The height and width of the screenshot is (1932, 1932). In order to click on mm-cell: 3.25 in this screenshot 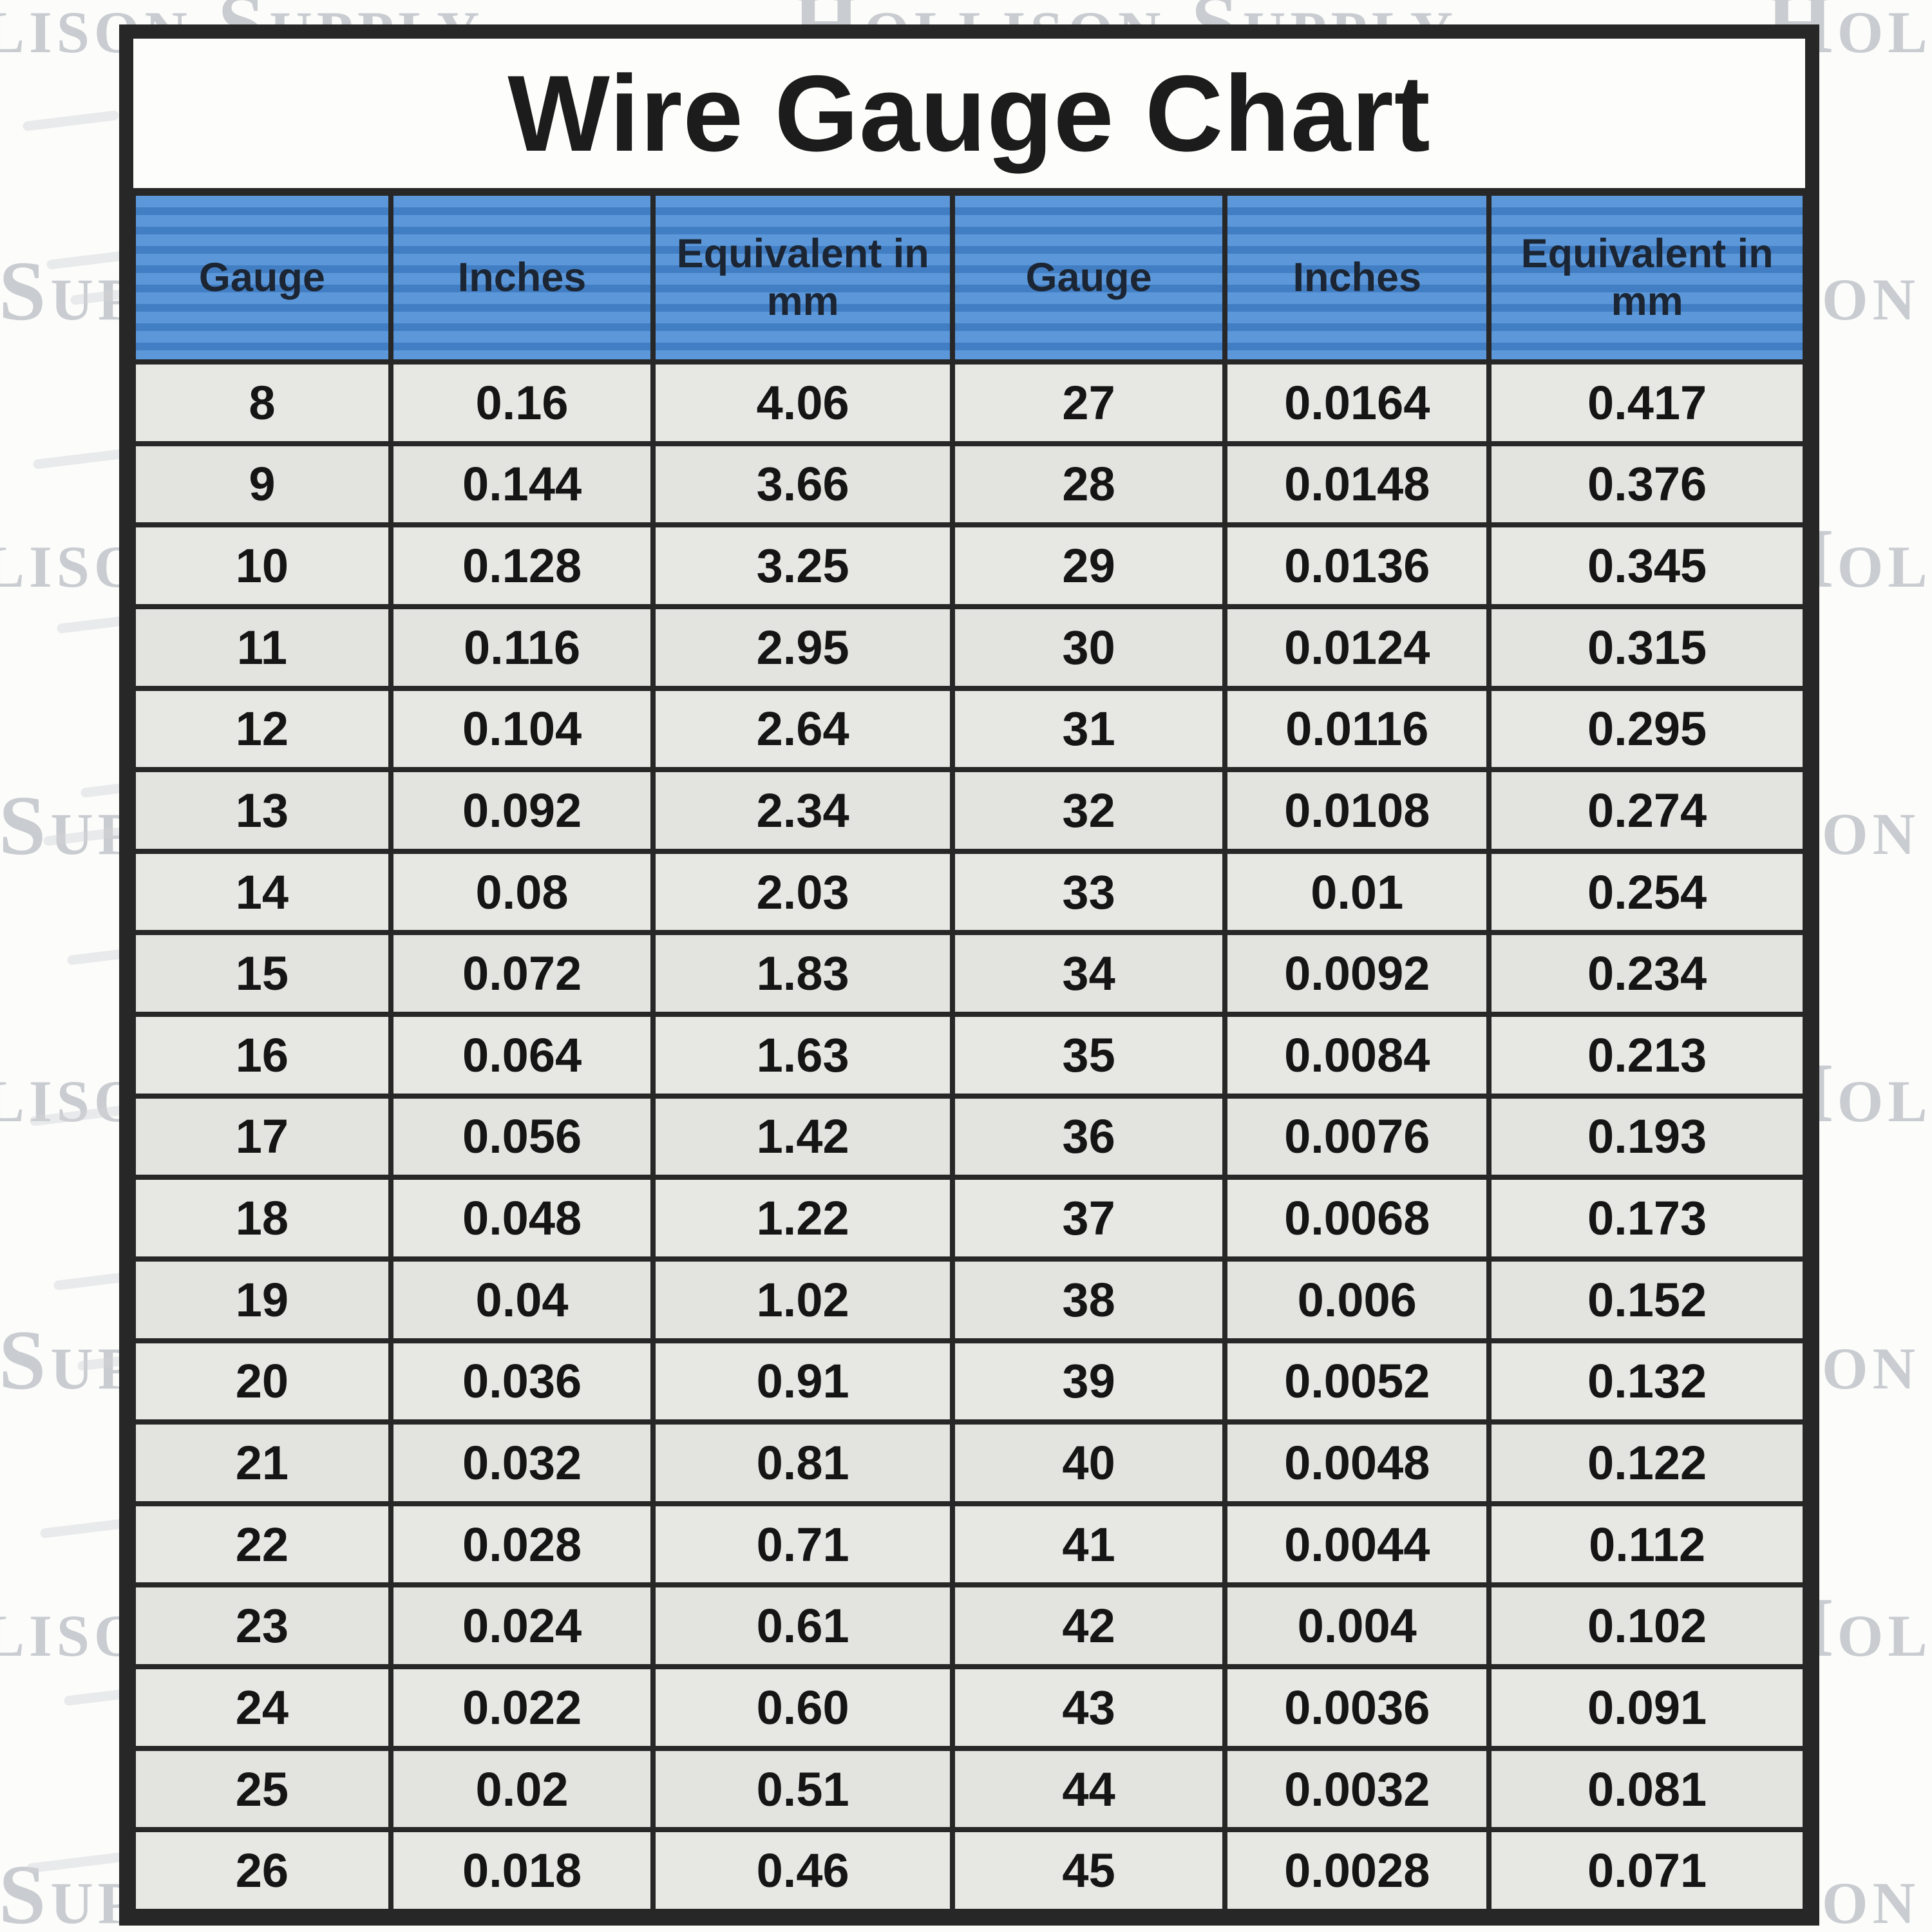, I will do `click(803, 566)`.